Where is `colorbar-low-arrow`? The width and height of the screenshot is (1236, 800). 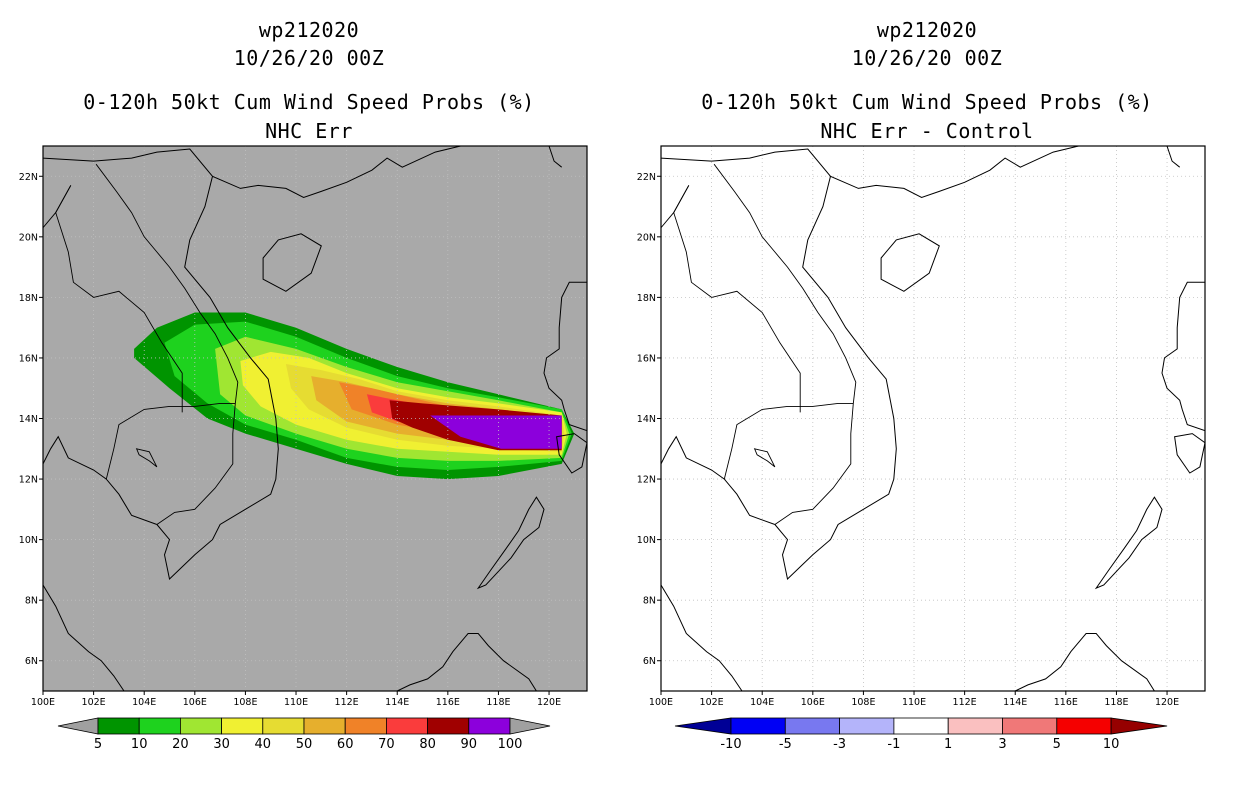
colorbar-low-arrow is located at coordinates (78, 726).